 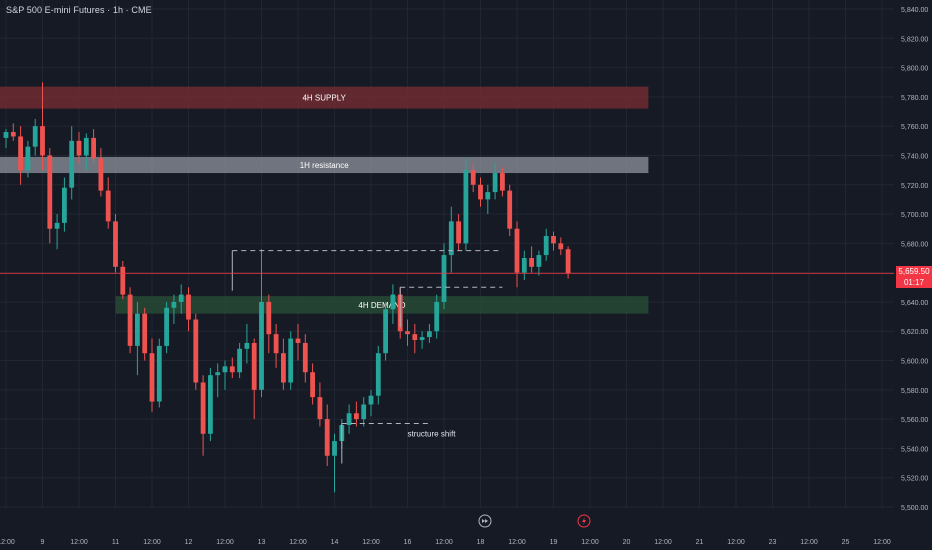 What do you see at coordinates (914, 391) in the screenshot?
I see `y-tick-label: 5,580.00` at bounding box center [914, 391].